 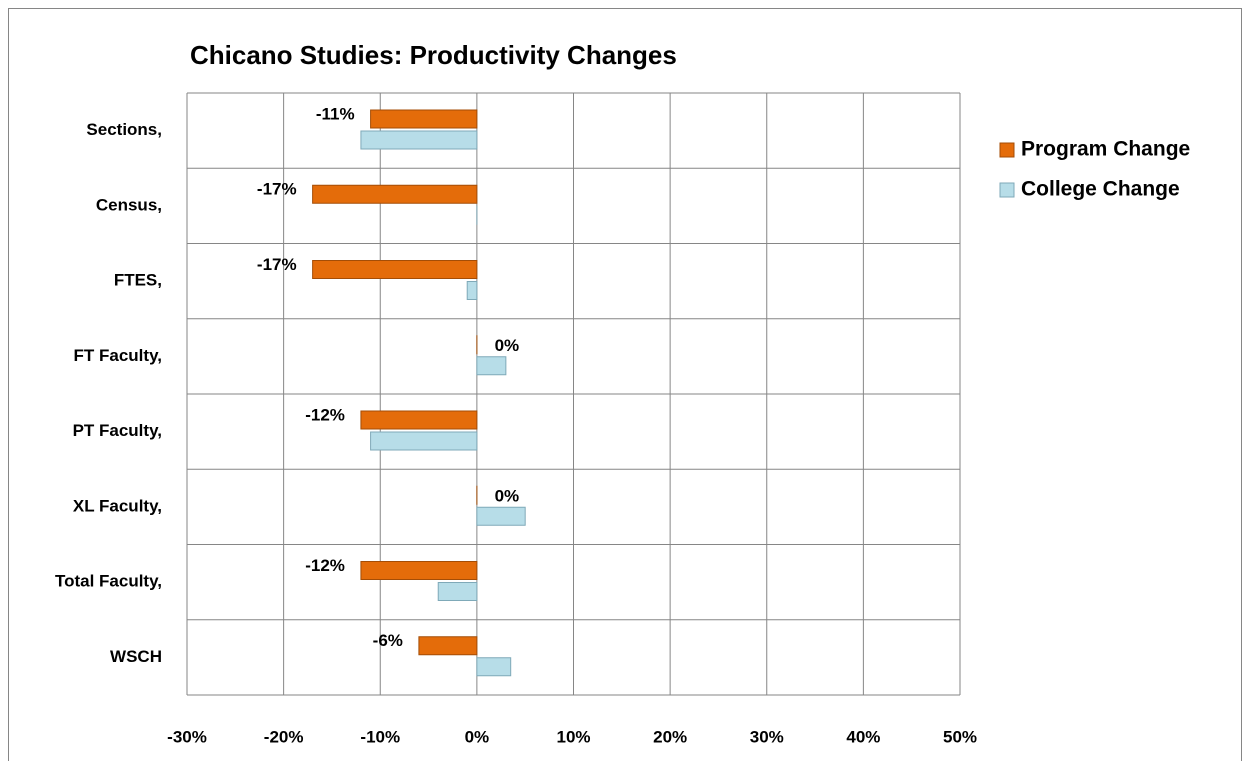 I want to click on y-tick-label: FTES,, so click(x=138, y=280).